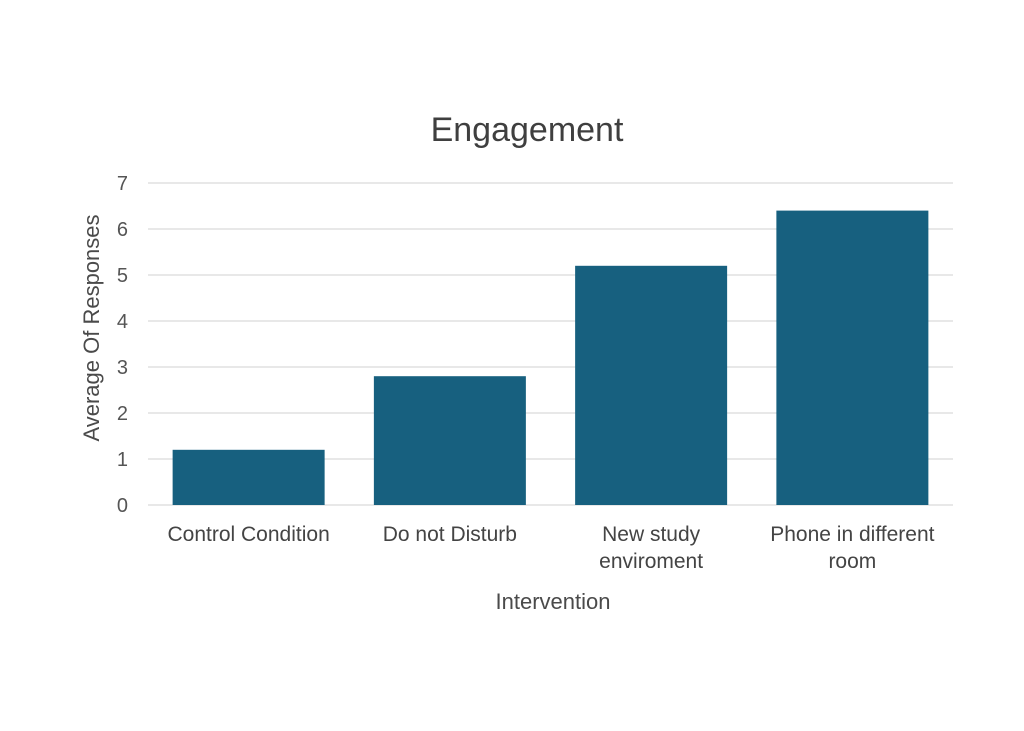  I want to click on y-tick-label: 2, so click(122, 414).